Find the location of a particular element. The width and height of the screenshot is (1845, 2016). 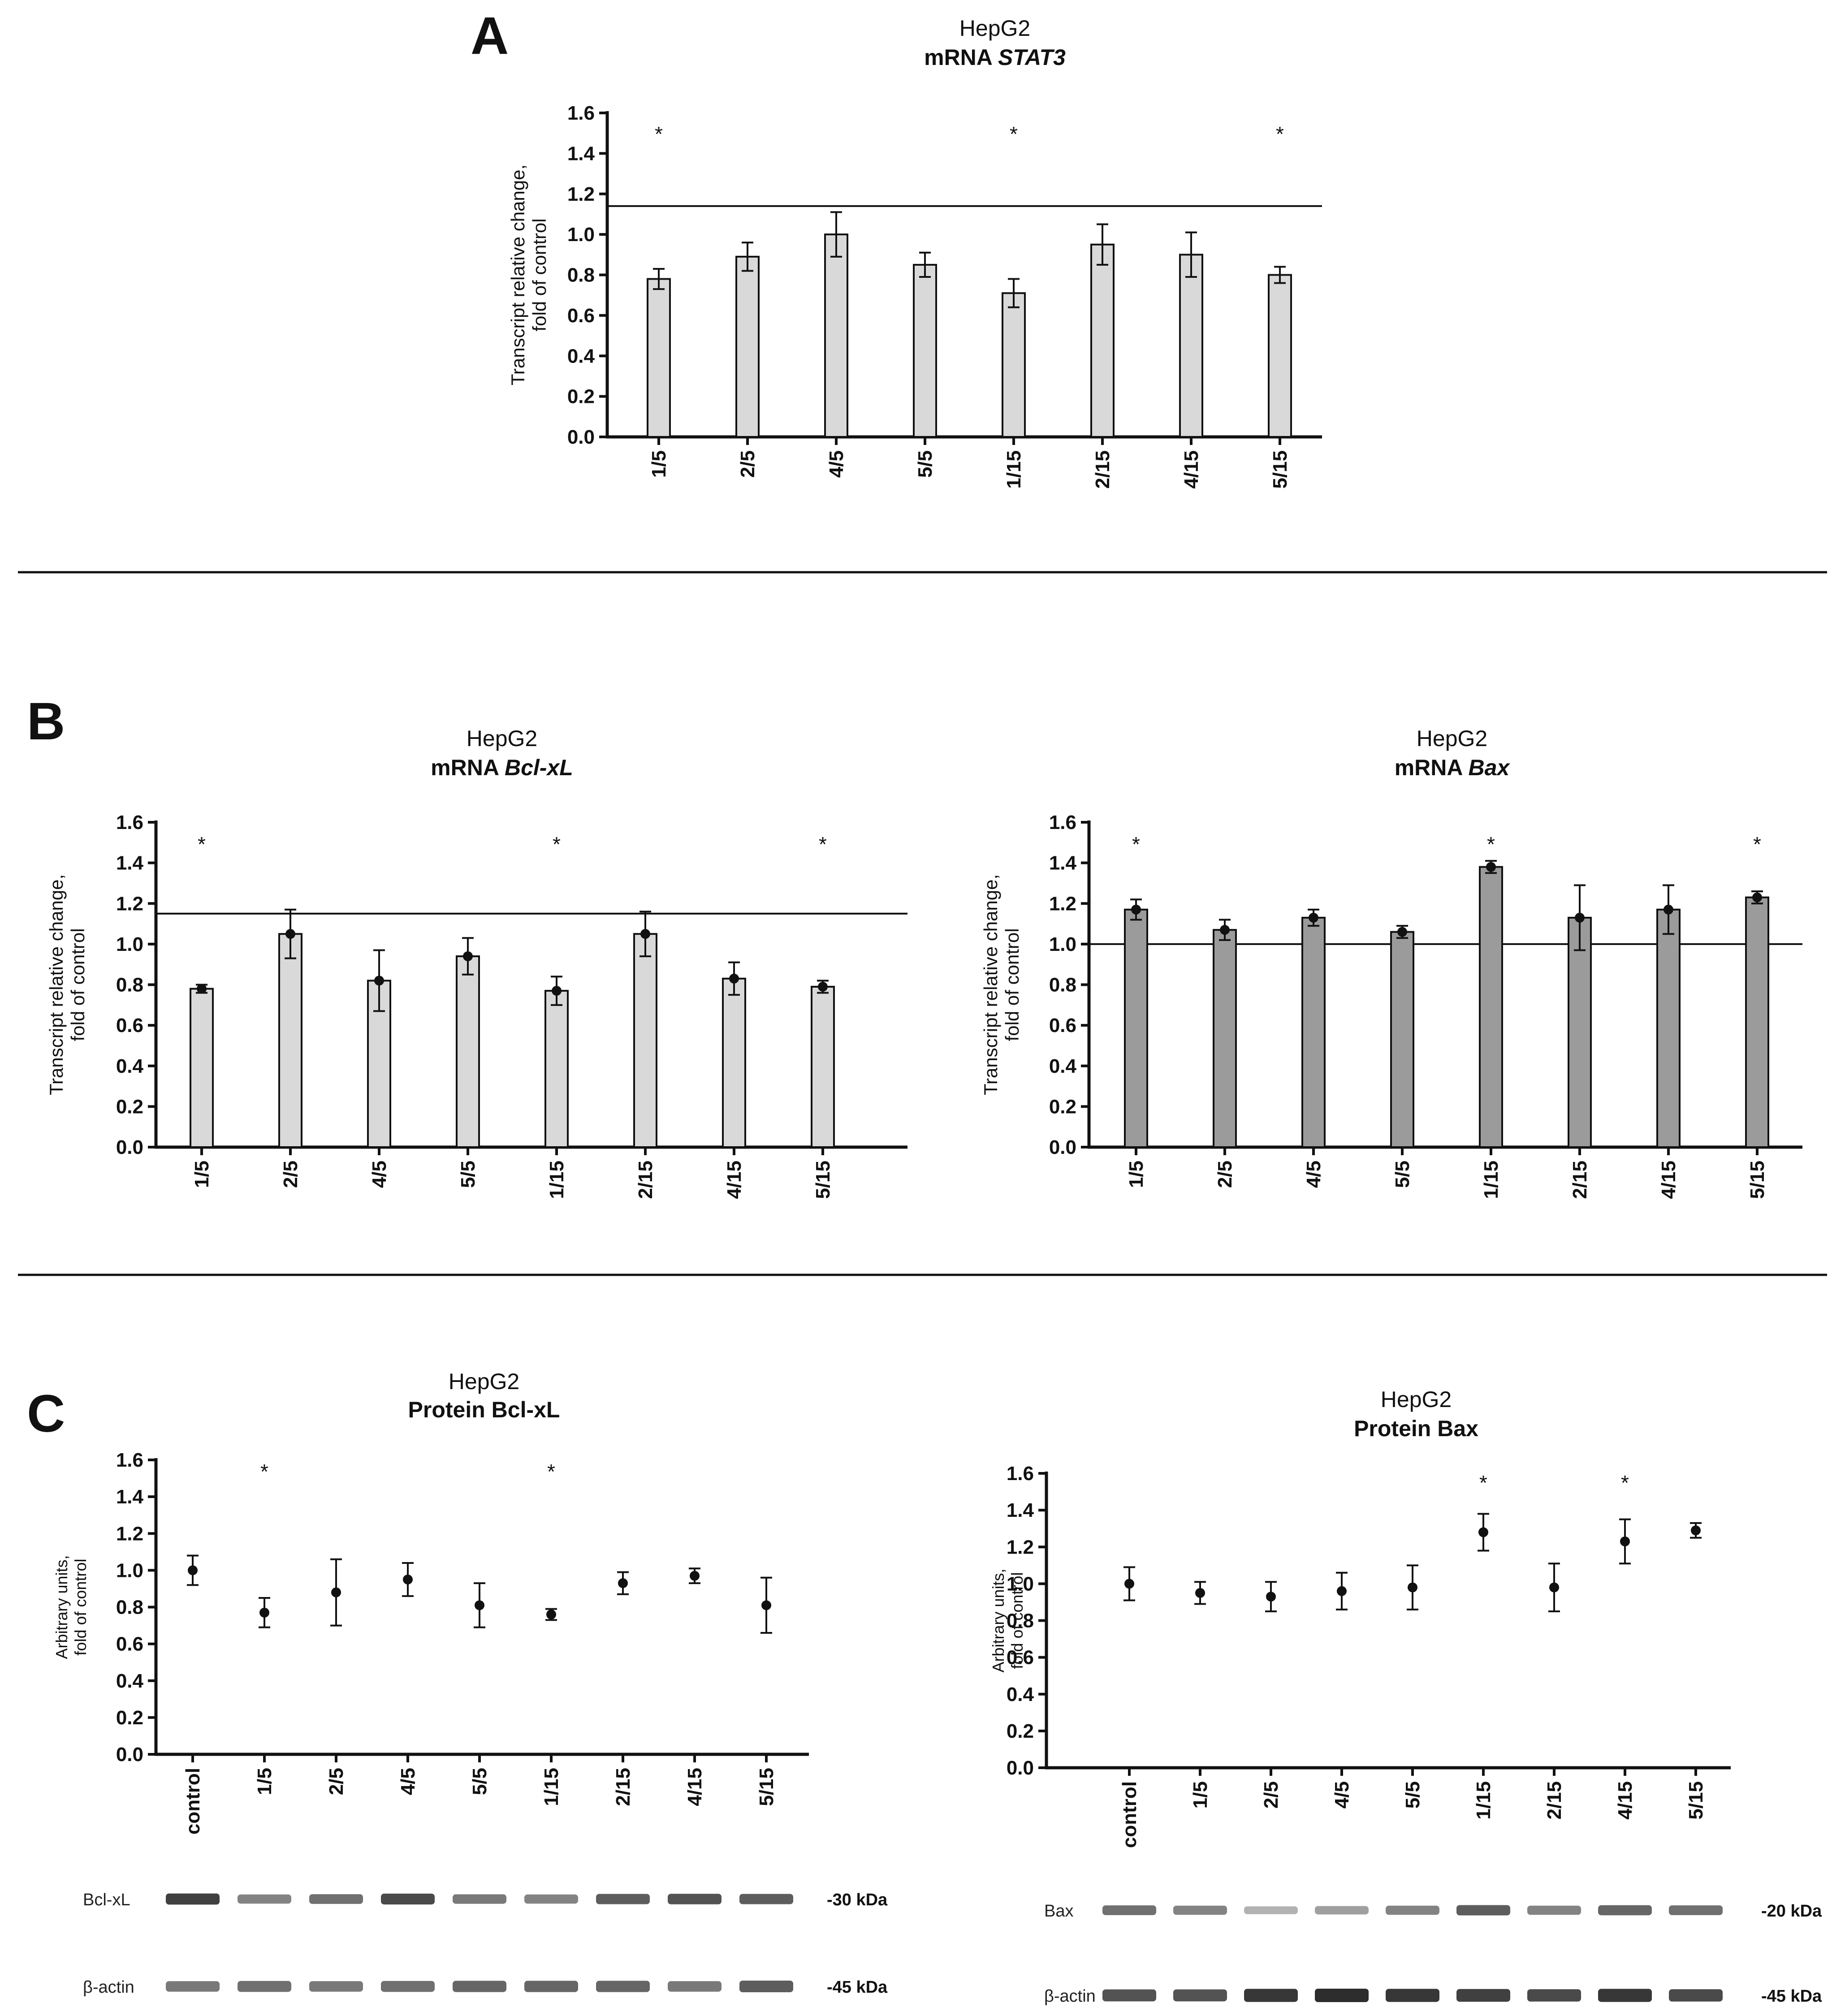

chart-subtitle-gene: STAT3 is located at coordinates (1032, 58).